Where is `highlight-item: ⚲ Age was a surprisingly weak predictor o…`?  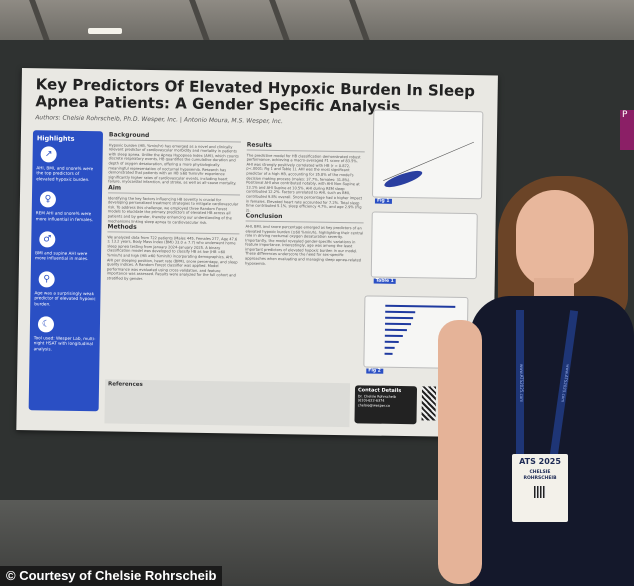
highlight-item: ⚲ Age was a surprisingly weak predictor o… is located at coordinates (65, 289).